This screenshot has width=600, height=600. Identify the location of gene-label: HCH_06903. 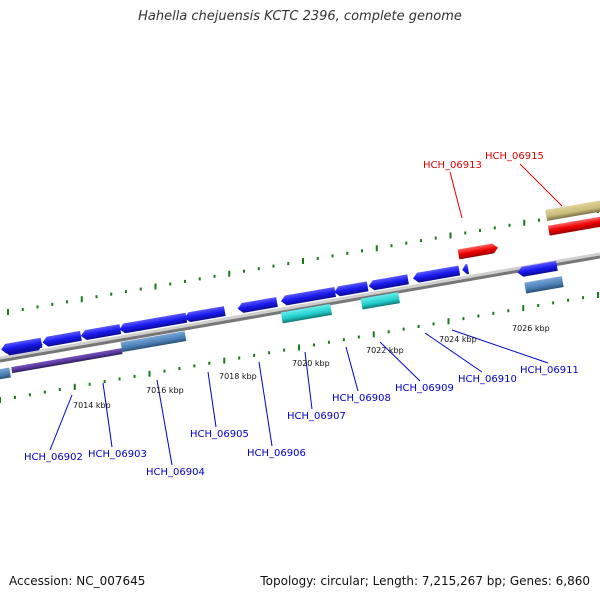
(117, 454).